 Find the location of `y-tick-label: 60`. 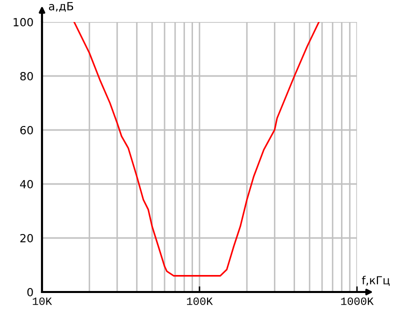

y-tick-label: 60 is located at coordinates (26, 130).